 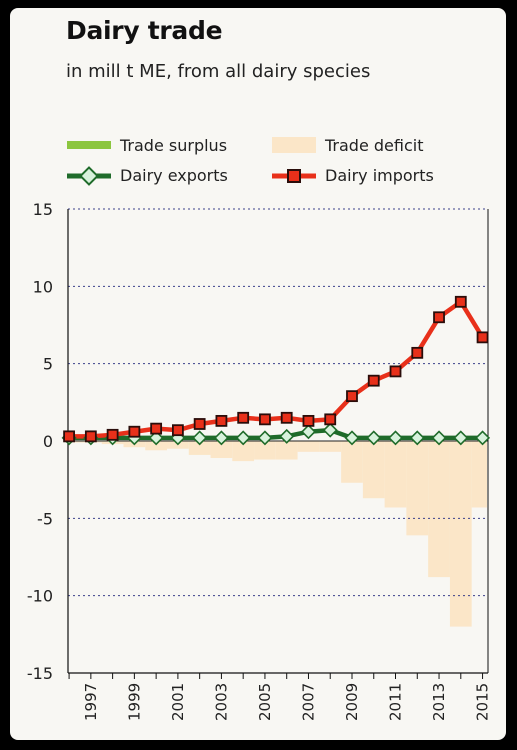 What do you see at coordinates (352, 702) in the screenshot?
I see `x-tick-label: 2009` at bounding box center [352, 702].